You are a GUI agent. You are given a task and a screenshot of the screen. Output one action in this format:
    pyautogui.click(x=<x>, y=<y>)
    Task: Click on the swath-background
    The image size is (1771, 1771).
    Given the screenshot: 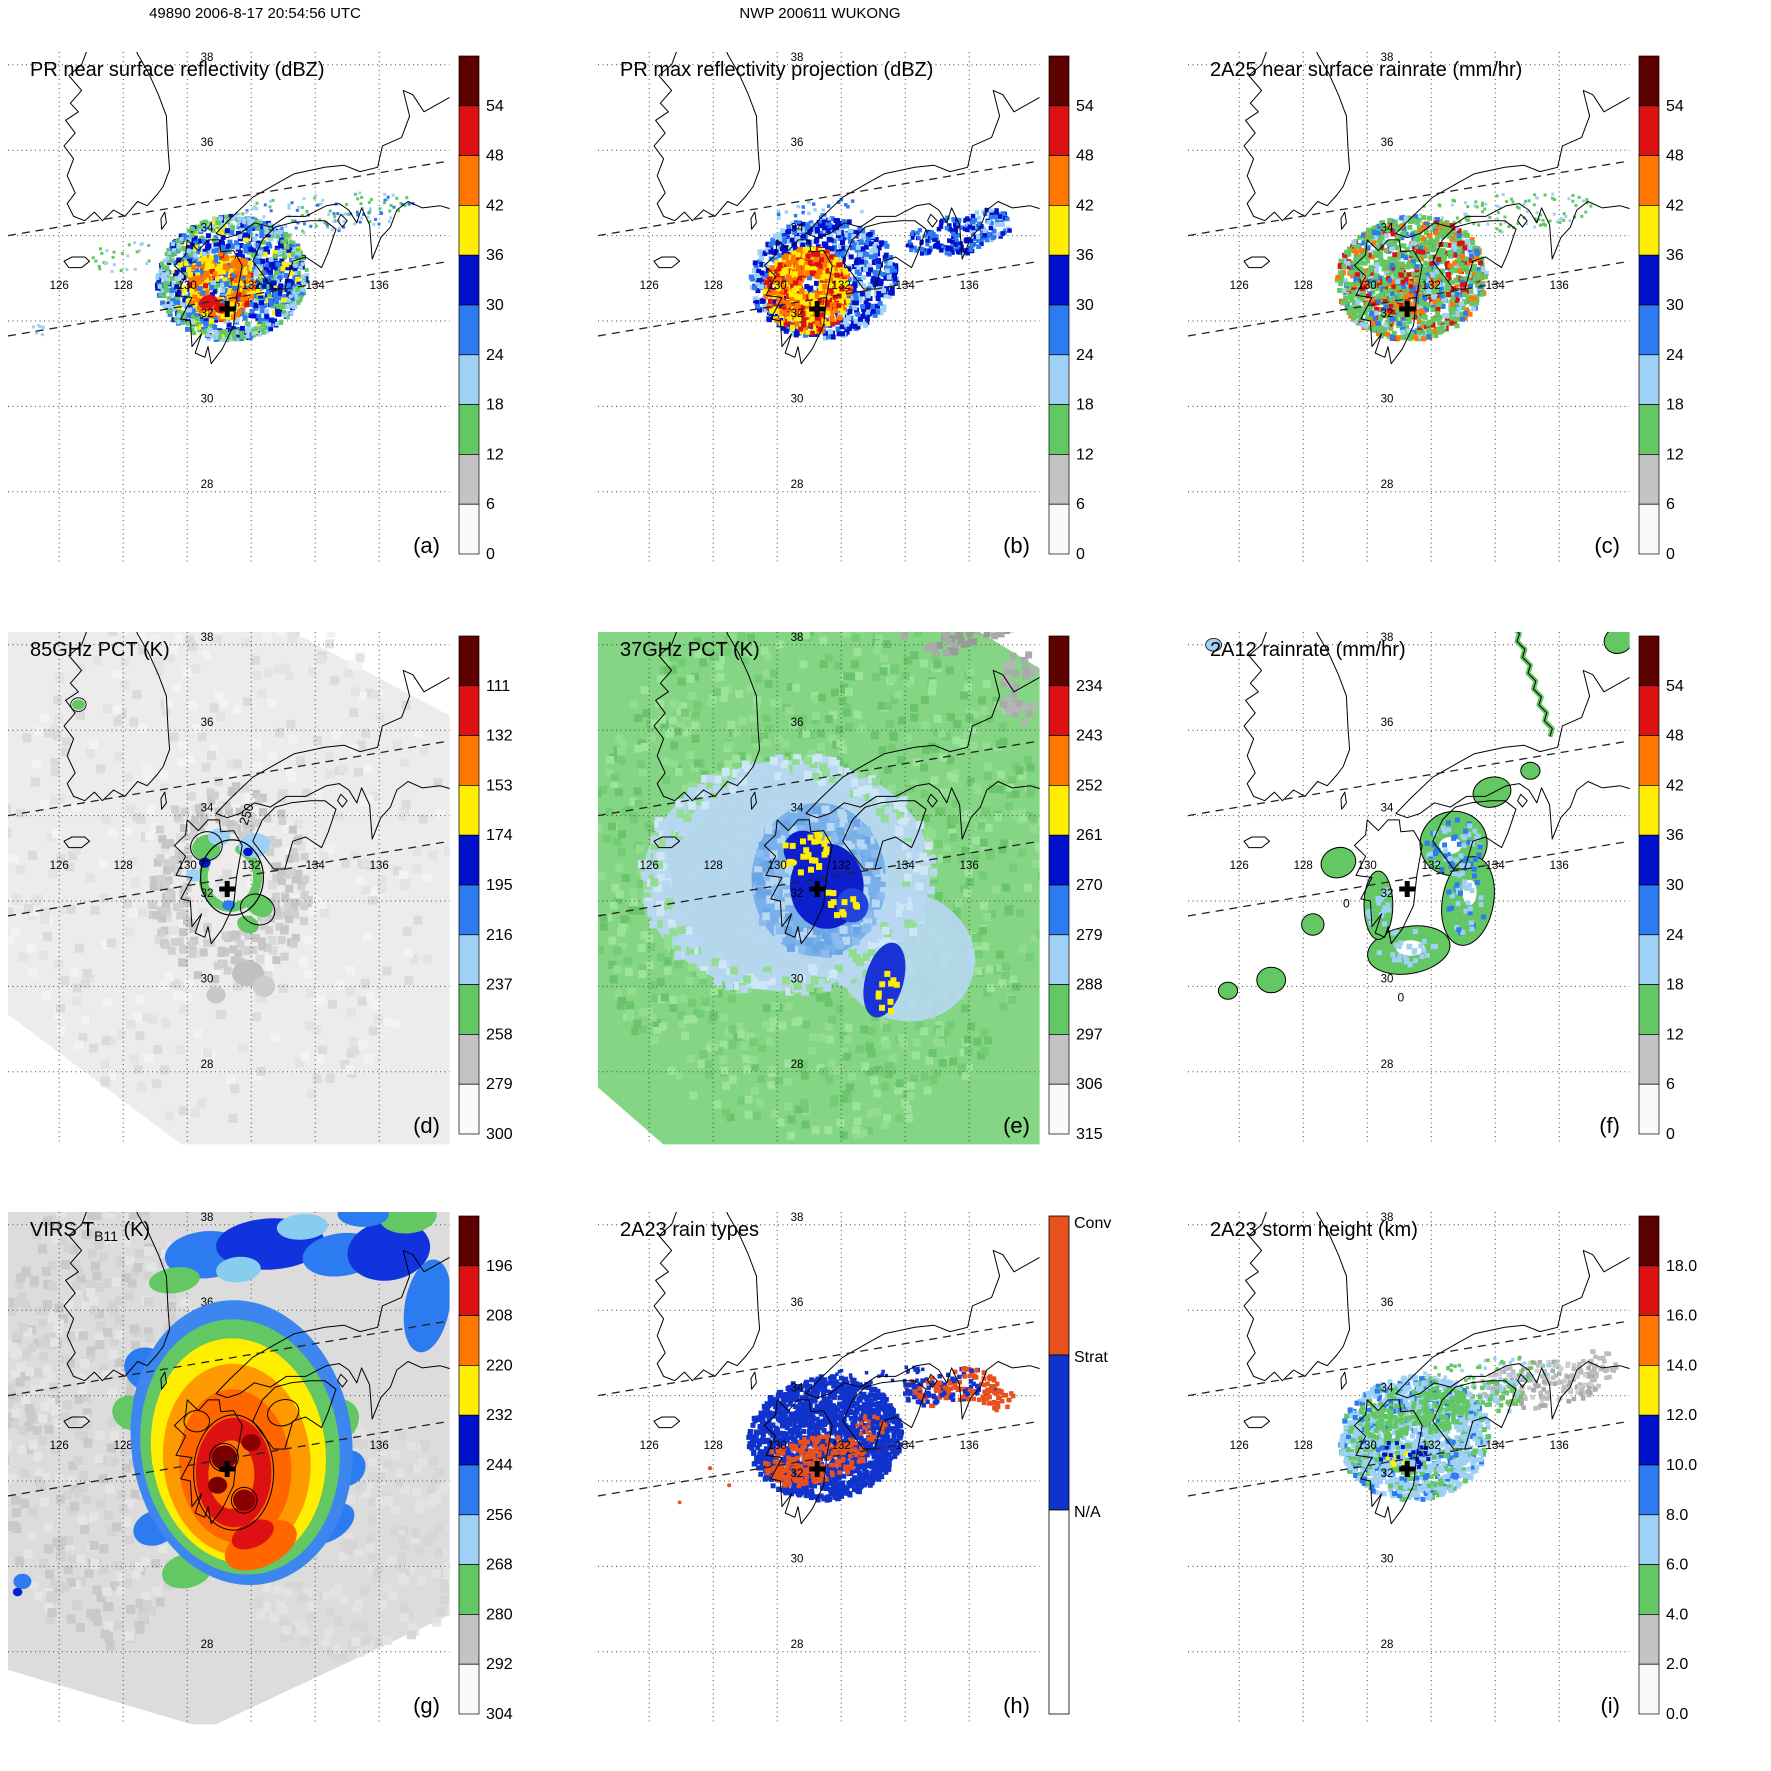 What is the action you would take?
    pyautogui.click(x=229, y=888)
    